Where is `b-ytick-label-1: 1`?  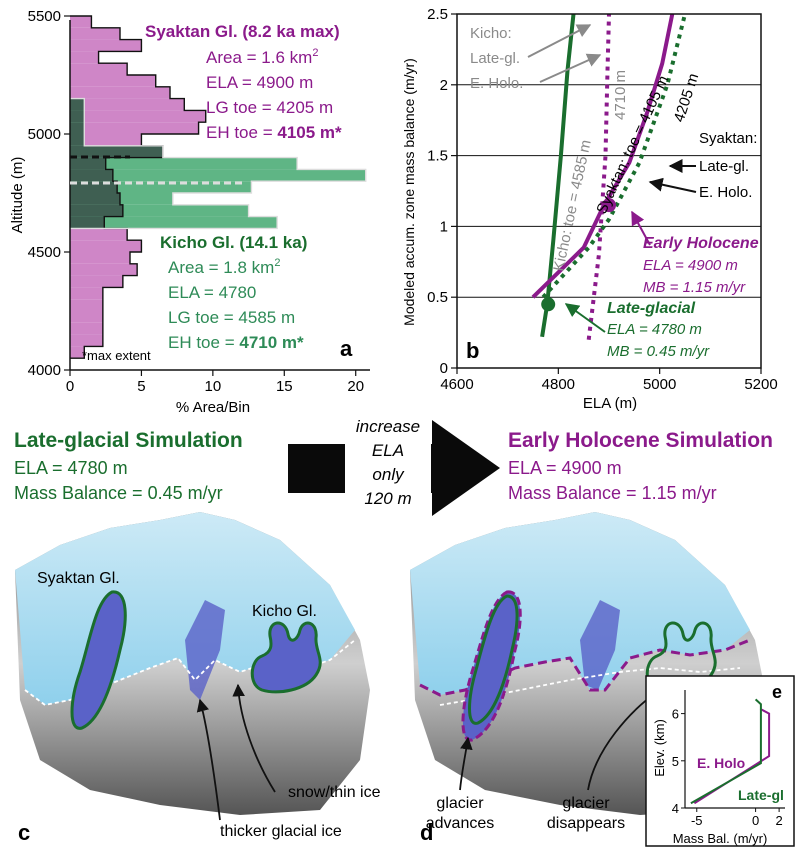 b-ytick-label-1: 1 is located at coordinates (444, 226).